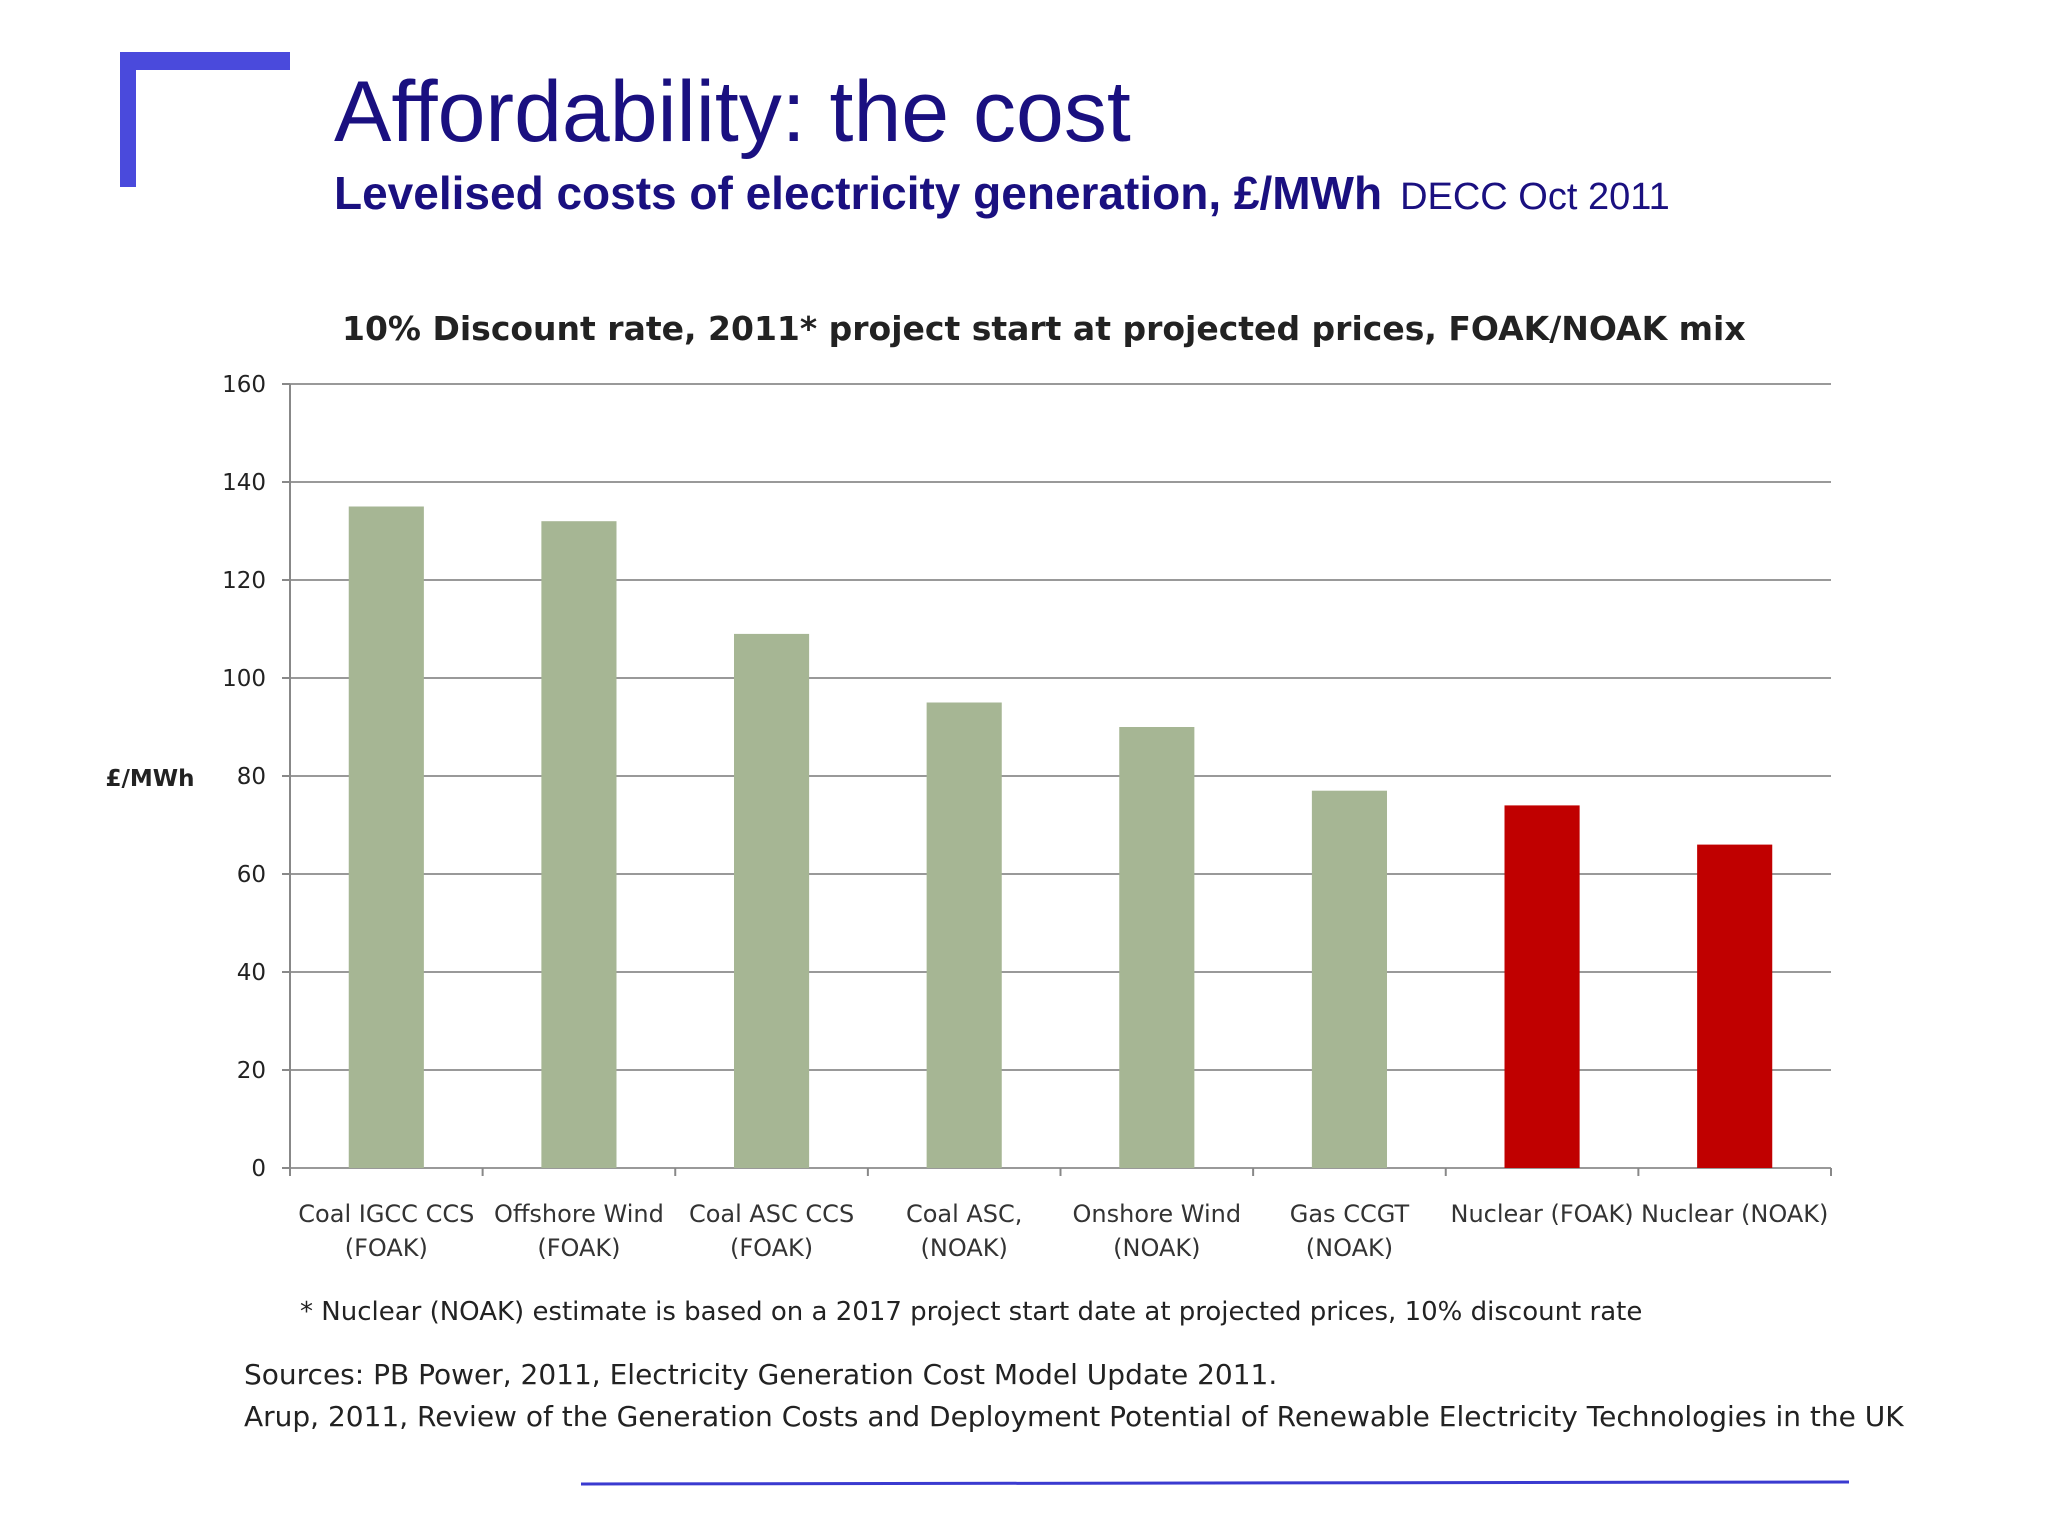  Describe the element at coordinates (251, 973) in the screenshot. I see `y-tick-label: 40` at that location.